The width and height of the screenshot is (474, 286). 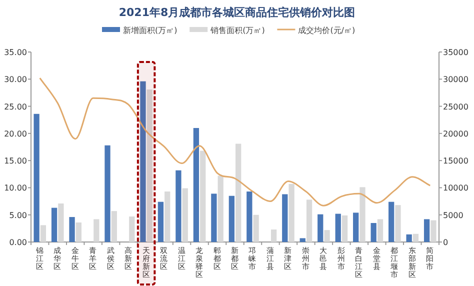 I want to click on y2-tick-label: 35000, so click(x=455, y=52).